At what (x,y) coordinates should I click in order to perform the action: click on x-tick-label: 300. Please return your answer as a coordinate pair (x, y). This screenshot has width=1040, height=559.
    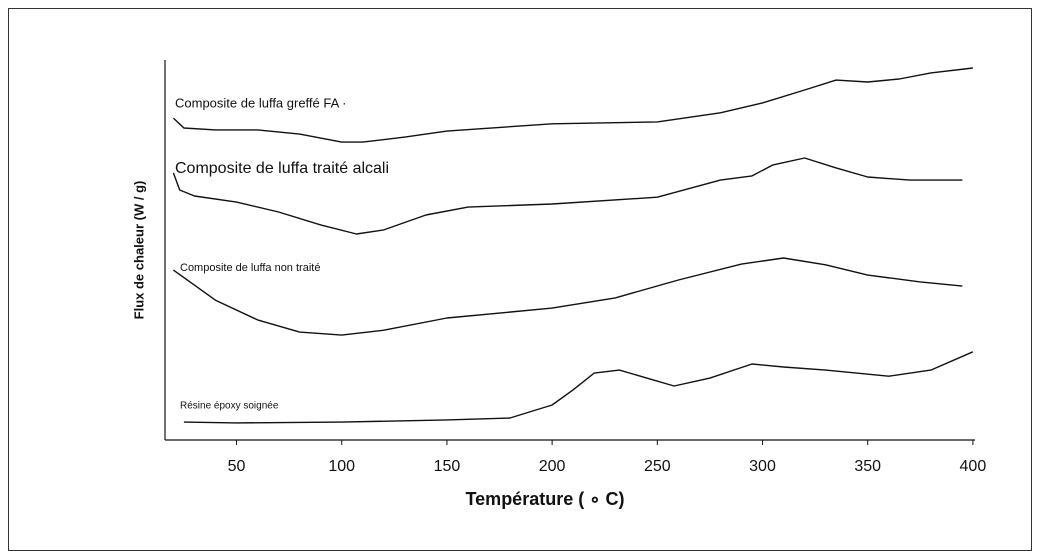
    Looking at the image, I should click on (762, 466).